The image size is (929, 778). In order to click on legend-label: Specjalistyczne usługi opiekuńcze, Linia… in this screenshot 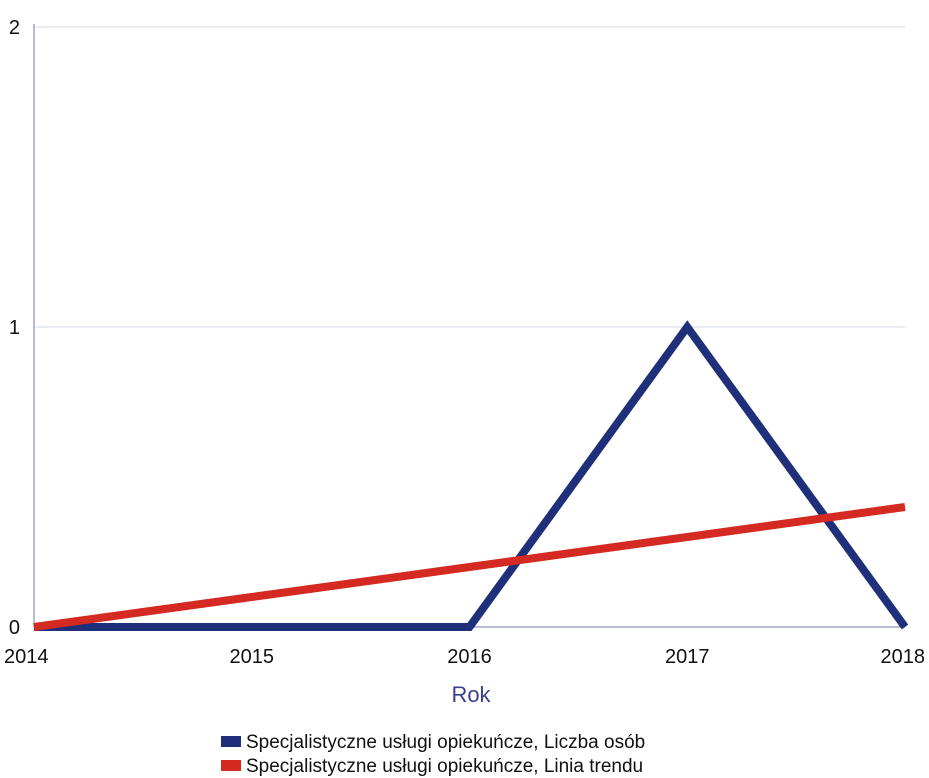, I will do `click(444, 766)`.